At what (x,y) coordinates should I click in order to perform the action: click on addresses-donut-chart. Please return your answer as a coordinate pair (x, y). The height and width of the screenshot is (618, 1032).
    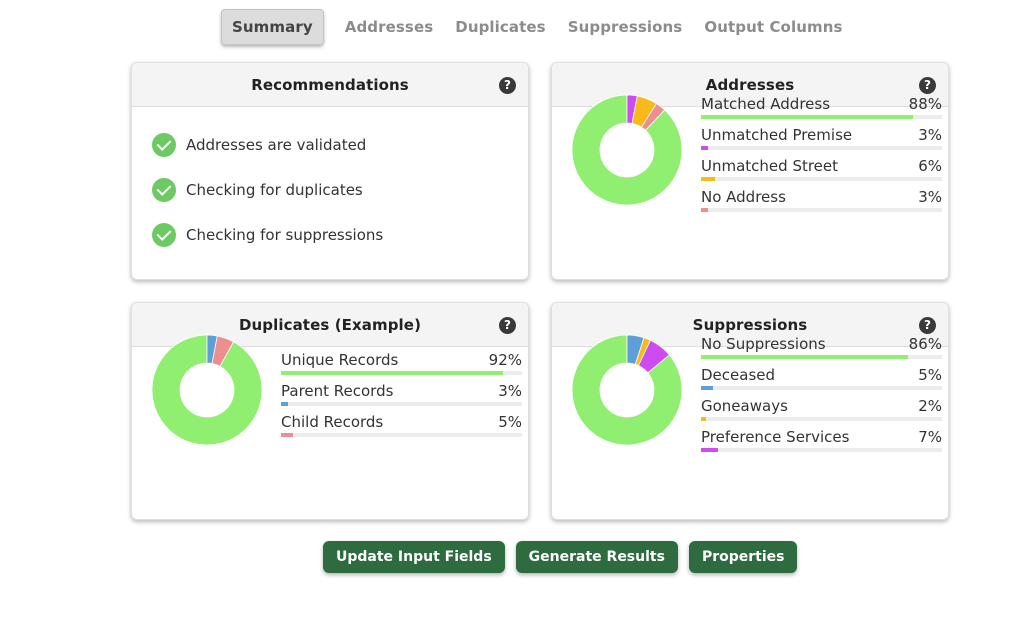
    Looking at the image, I should click on (627, 150).